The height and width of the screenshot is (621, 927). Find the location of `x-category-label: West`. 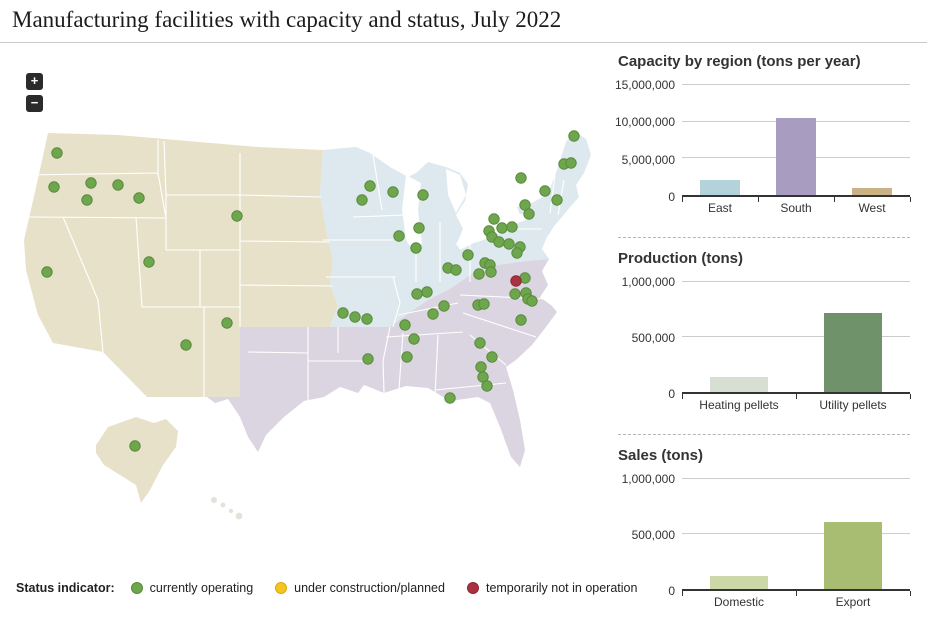

x-category-label: West is located at coordinates (872, 208).